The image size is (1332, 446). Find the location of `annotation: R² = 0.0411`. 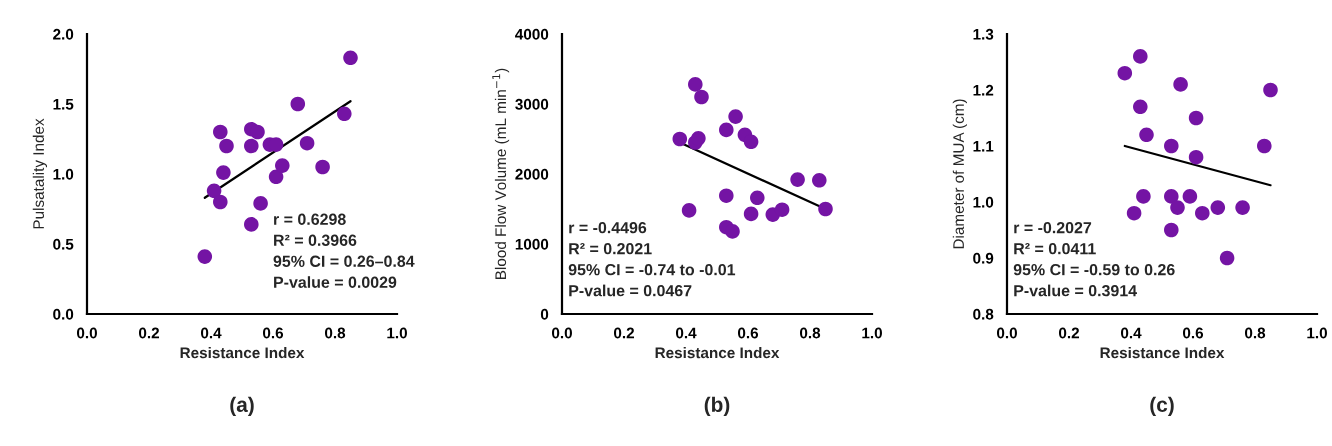

annotation: R² = 0.0411 is located at coordinates (1055, 249).